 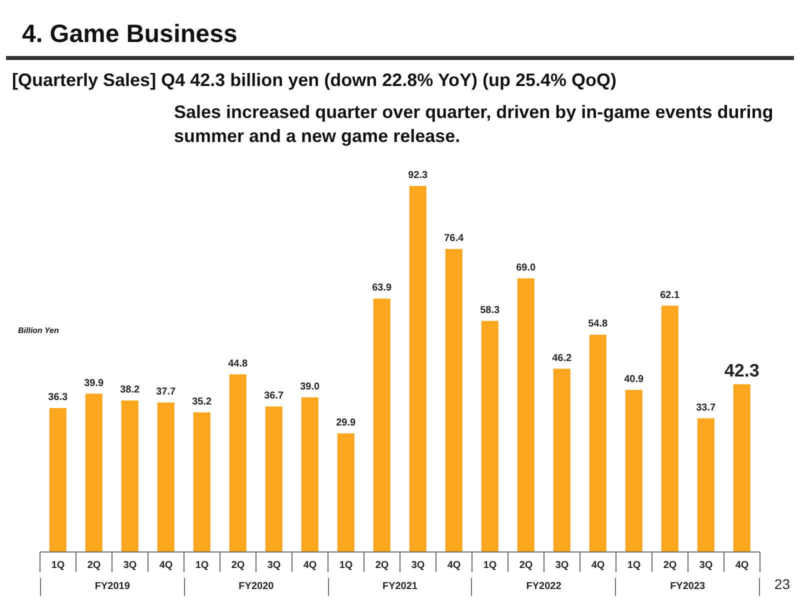 I want to click on data-label: 33.7, so click(x=706, y=408).